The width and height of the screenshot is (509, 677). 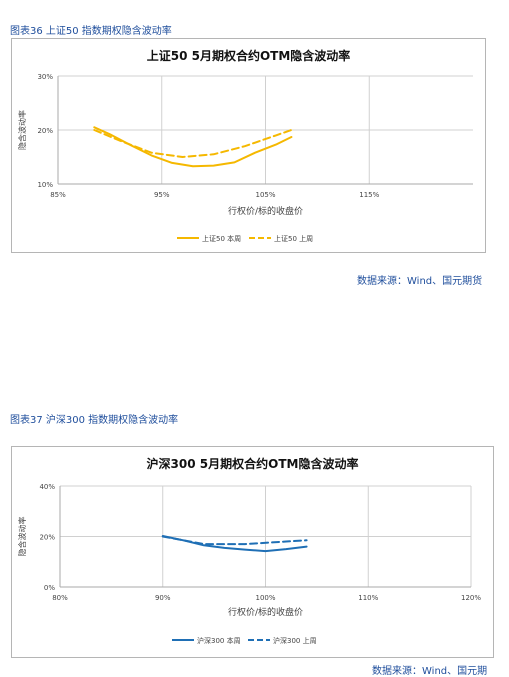 I want to click on series-line-this-week, so click(x=193, y=147).